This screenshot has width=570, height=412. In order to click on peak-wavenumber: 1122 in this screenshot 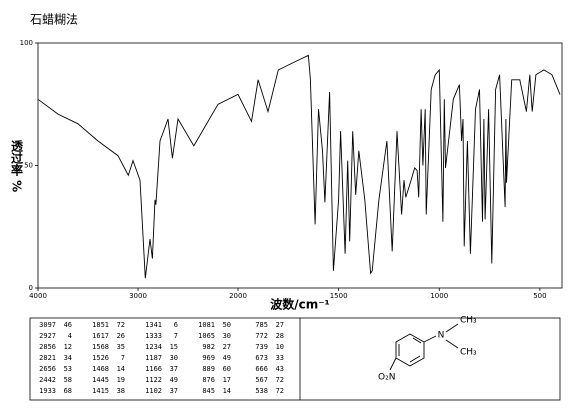, I will do `click(153, 380)`.